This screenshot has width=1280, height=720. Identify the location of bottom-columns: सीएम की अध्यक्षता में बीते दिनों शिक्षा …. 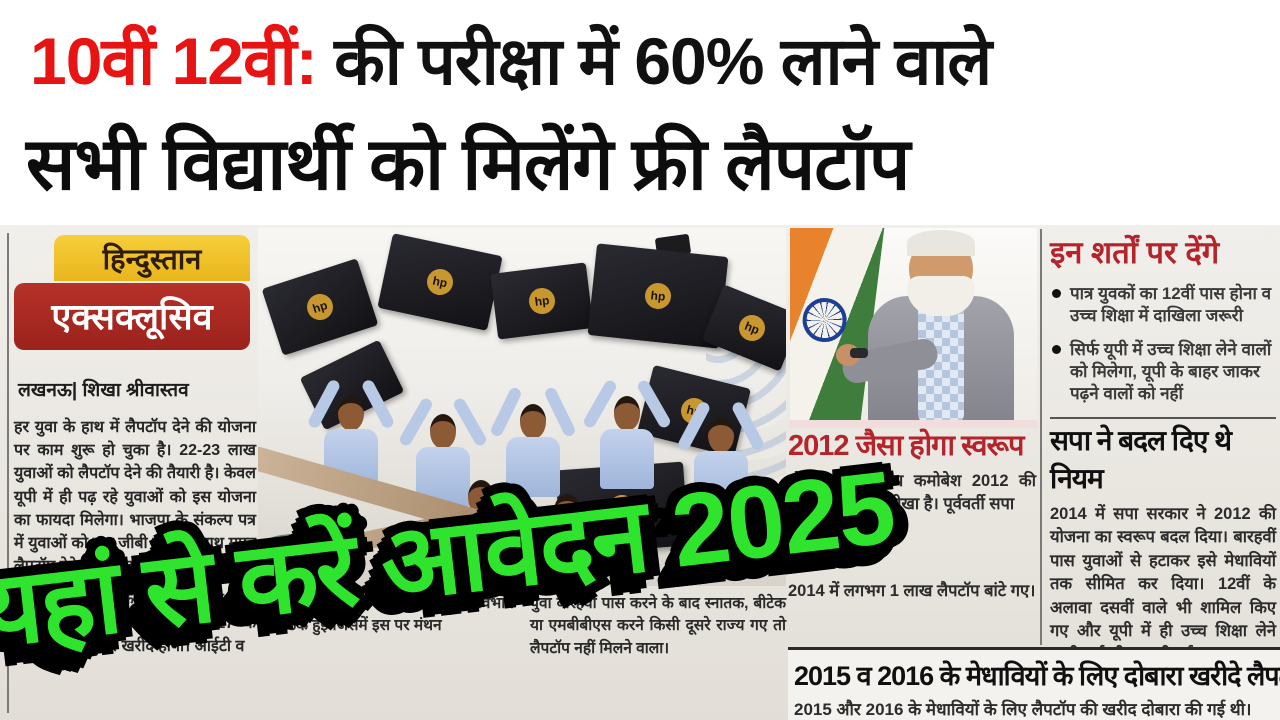
(522, 626).